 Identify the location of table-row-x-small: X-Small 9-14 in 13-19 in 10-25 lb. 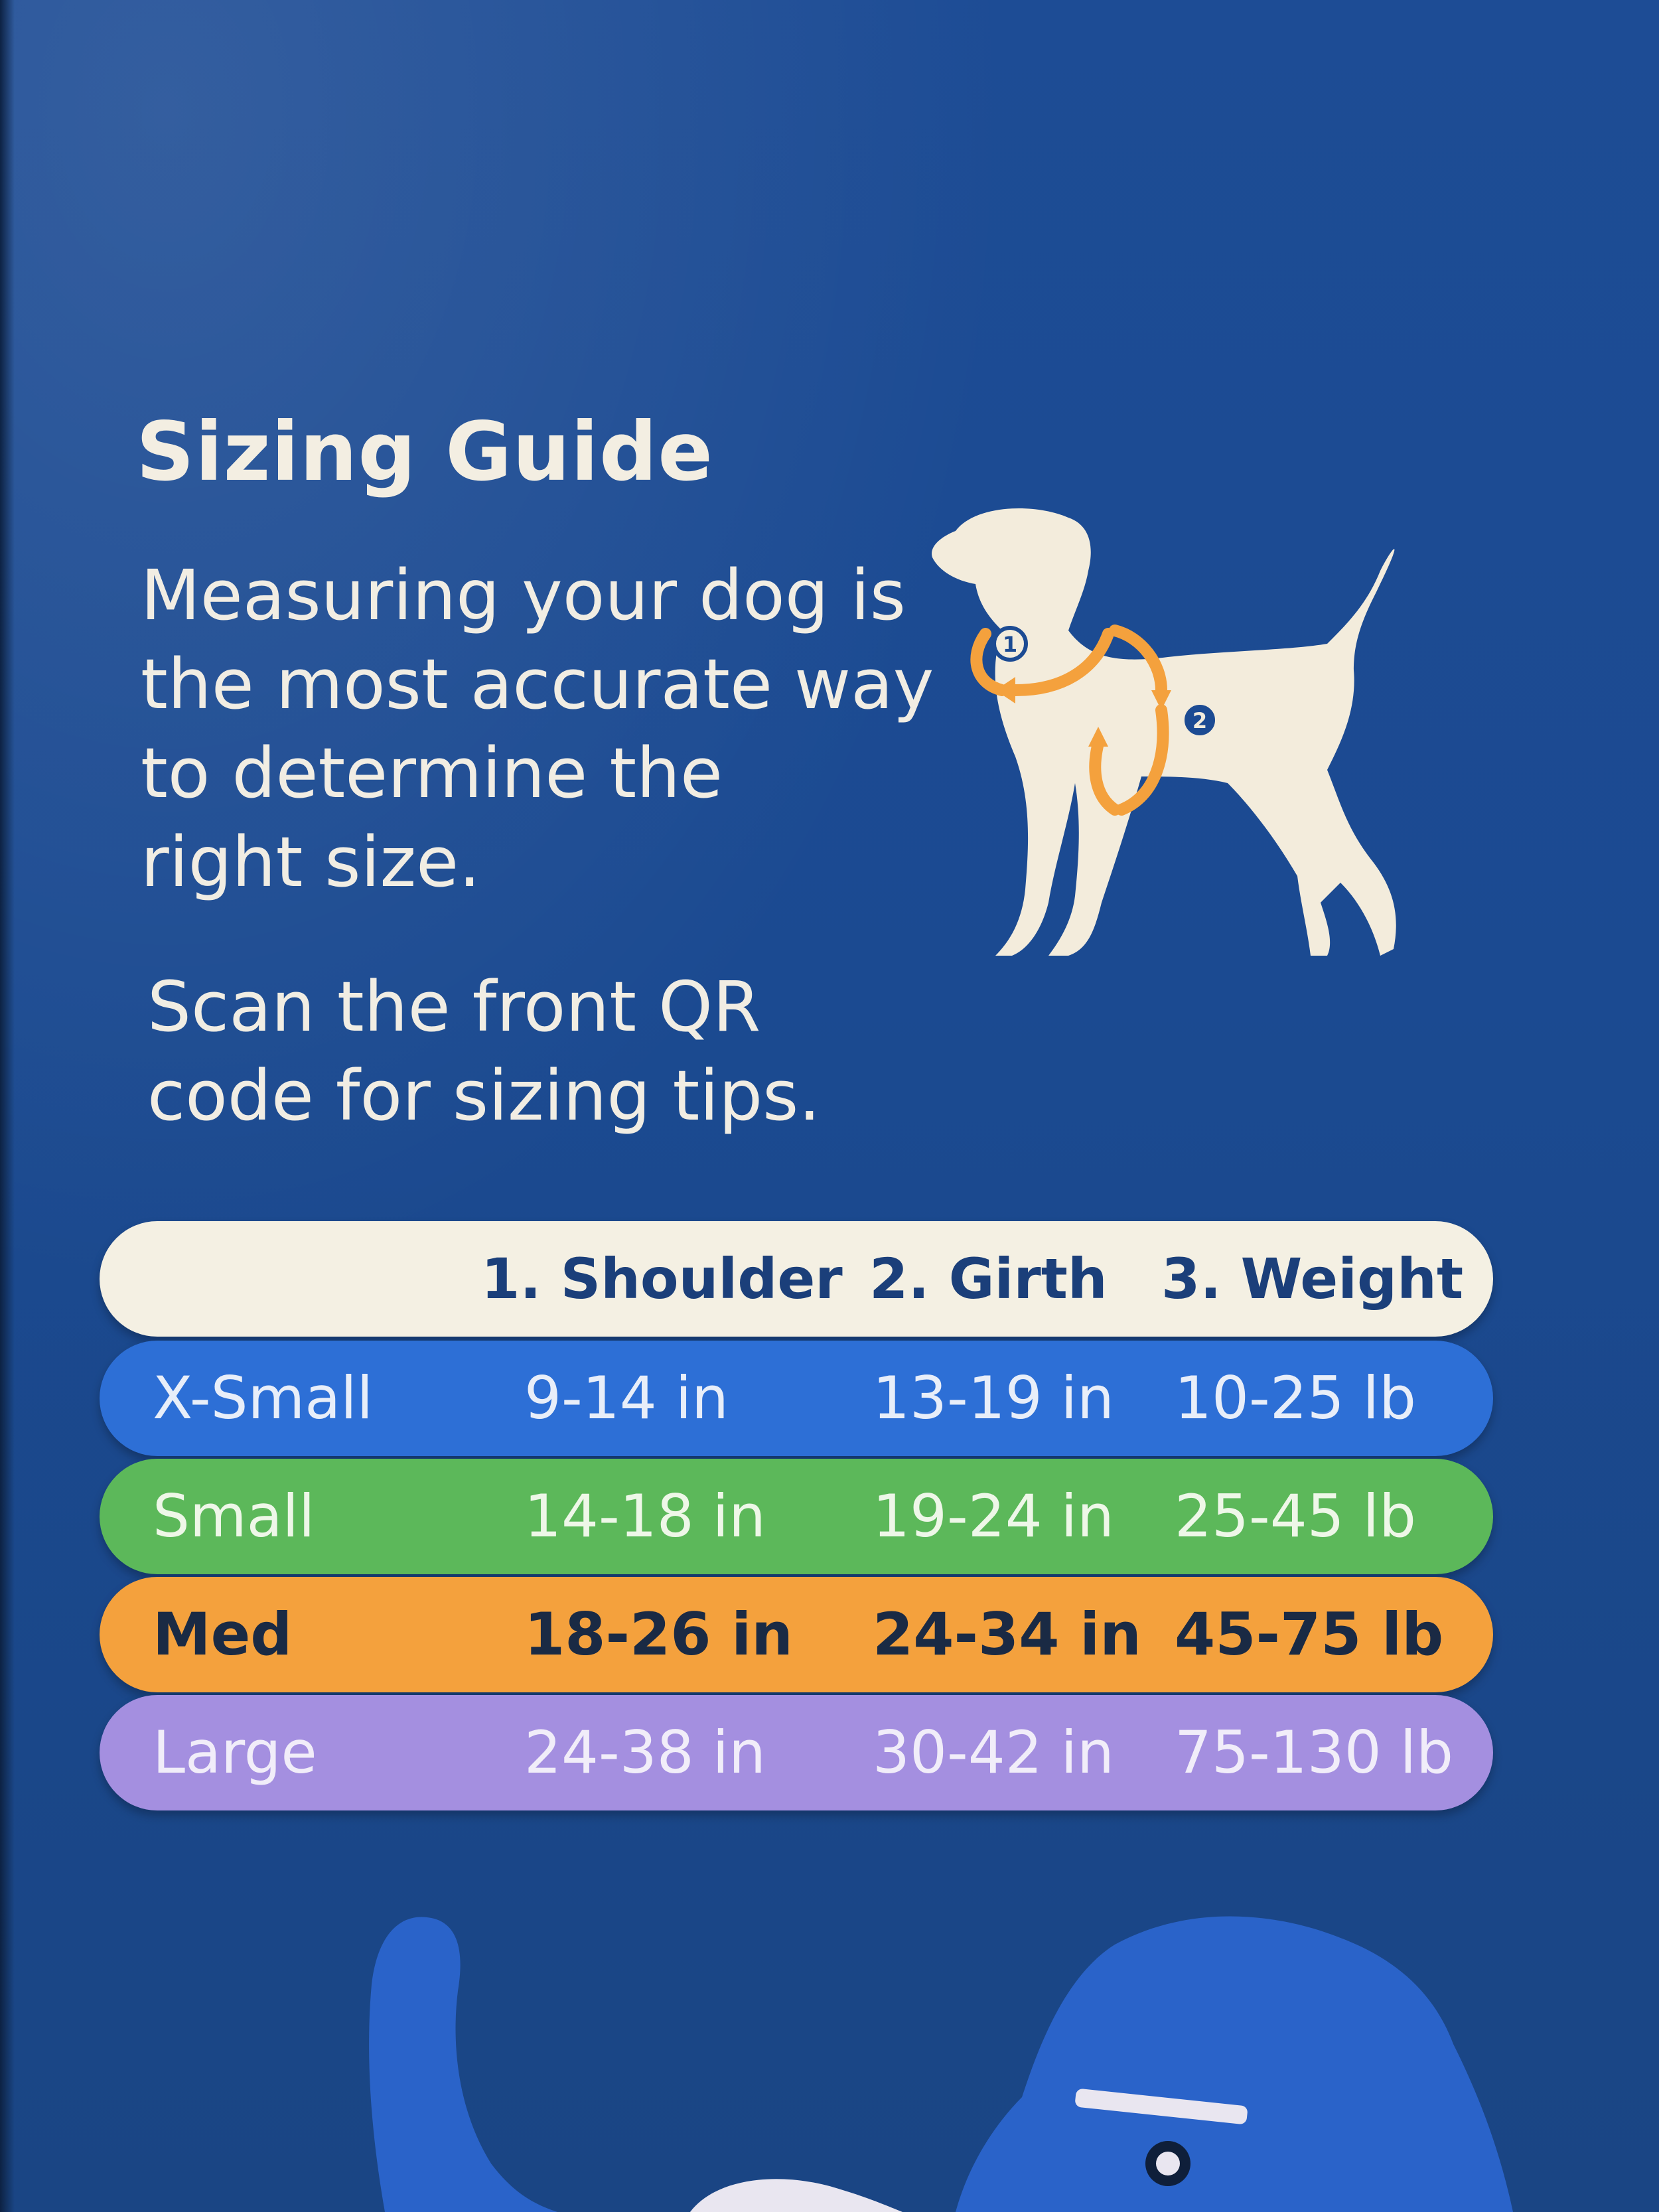
(796, 1399).